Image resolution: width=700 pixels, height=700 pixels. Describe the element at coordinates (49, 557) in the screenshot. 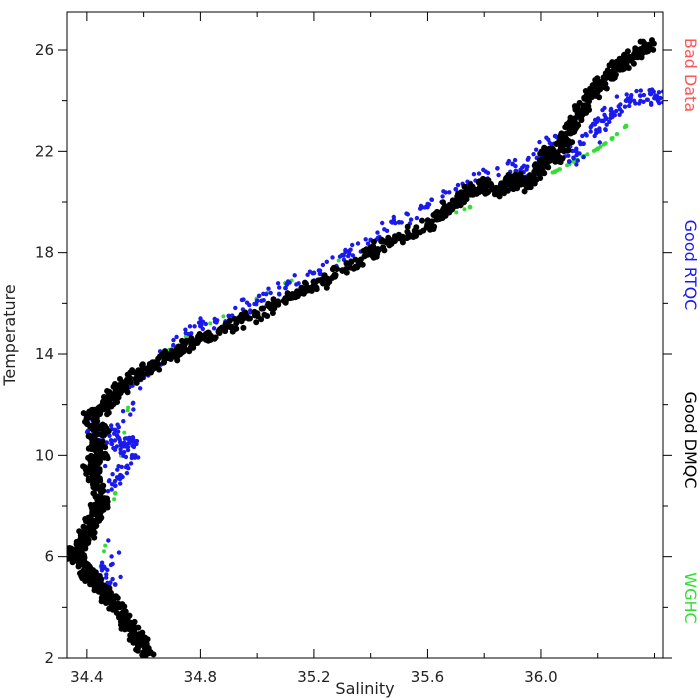

I see `y-tick-label: 6` at that location.